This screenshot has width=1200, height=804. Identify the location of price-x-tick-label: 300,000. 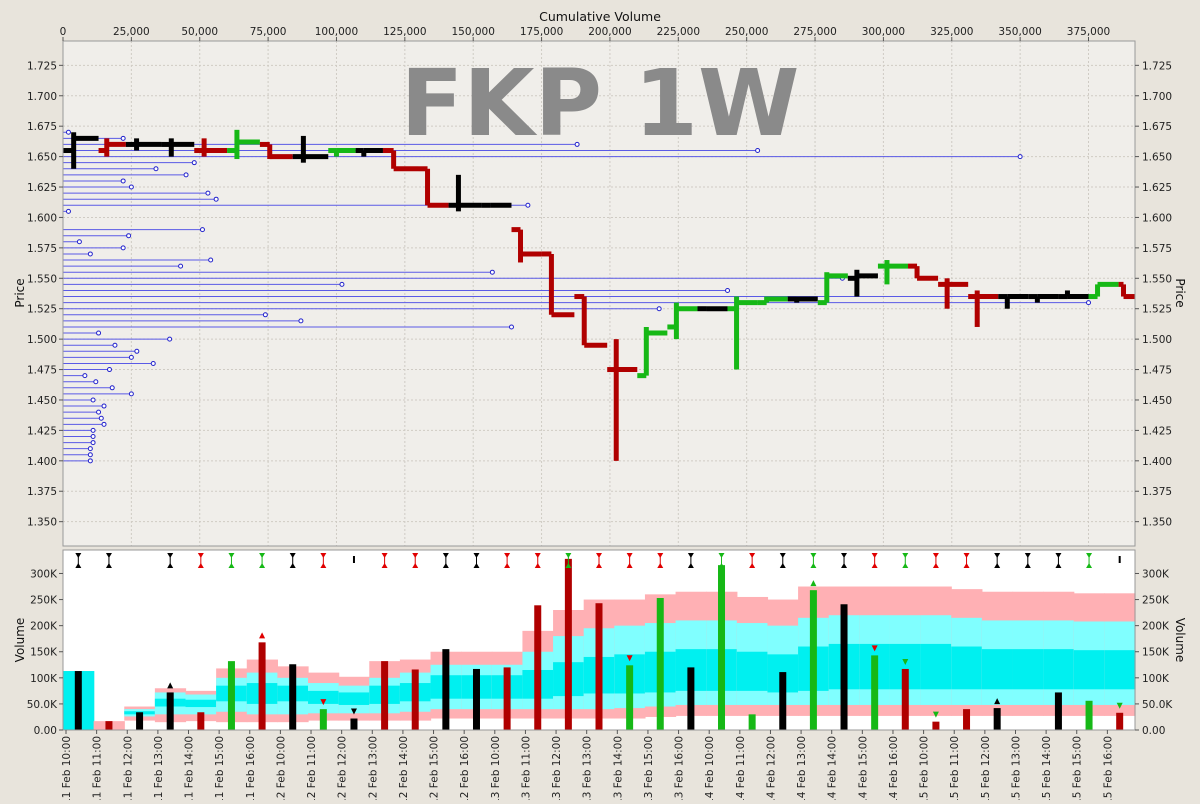
(883, 32).